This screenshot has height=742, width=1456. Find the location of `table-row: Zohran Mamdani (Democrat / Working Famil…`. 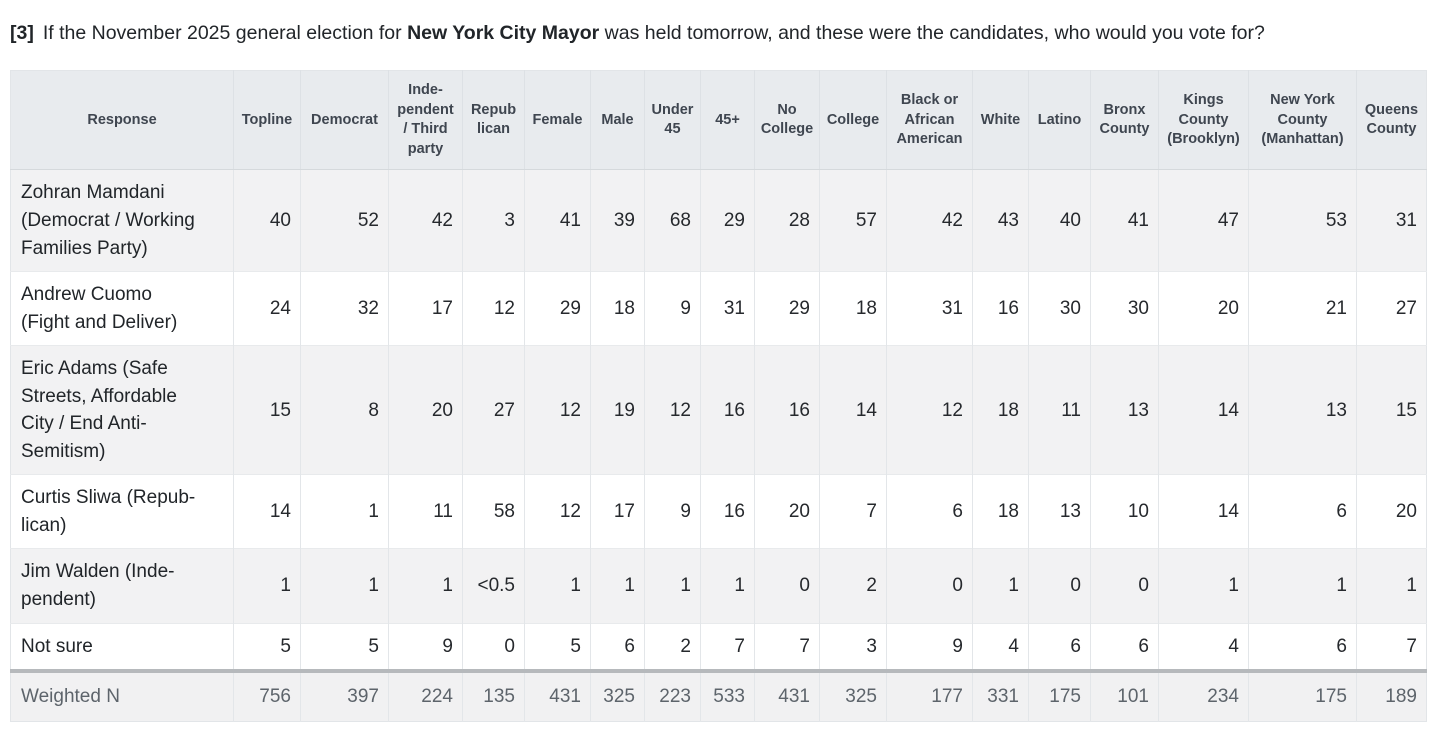

table-row: Zohran Mamdani (Democrat / Working Famil… is located at coordinates (718, 220).